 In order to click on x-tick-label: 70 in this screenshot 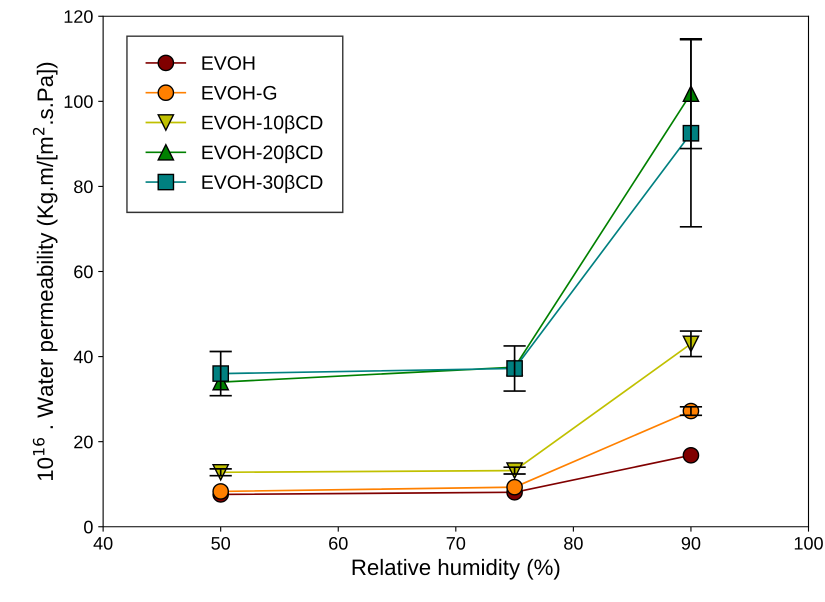, I will do `click(456, 543)`.